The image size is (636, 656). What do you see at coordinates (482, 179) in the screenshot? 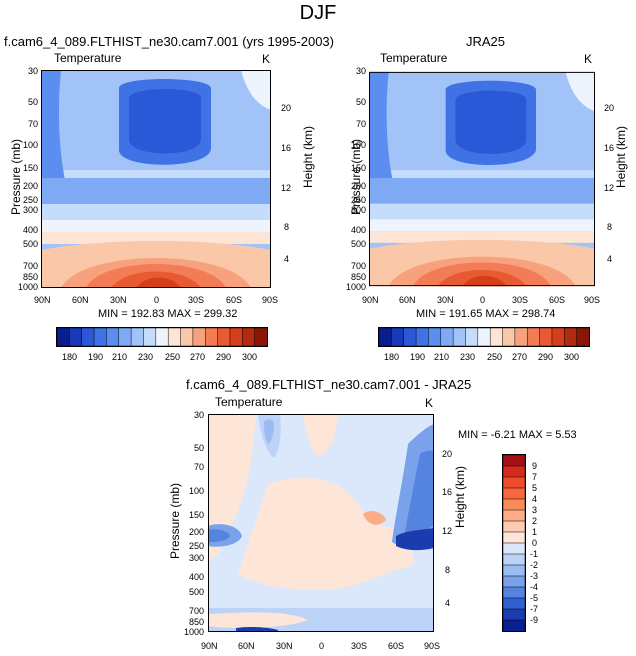
I see `contour-plot-obs` at bounding box center [482, 179].